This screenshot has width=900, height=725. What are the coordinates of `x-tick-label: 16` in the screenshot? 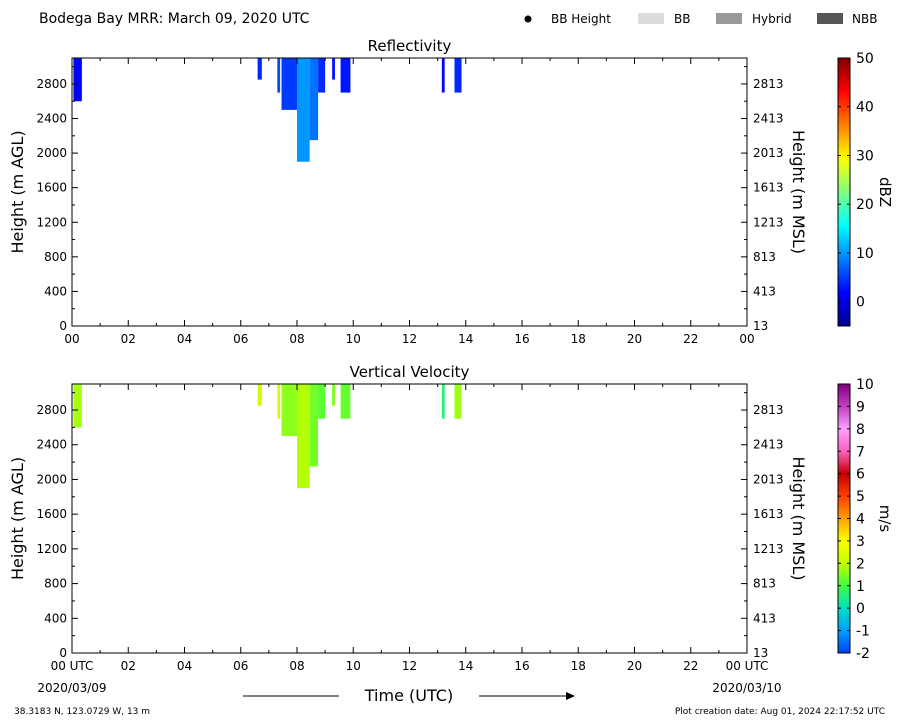 It's located at (521, 339).